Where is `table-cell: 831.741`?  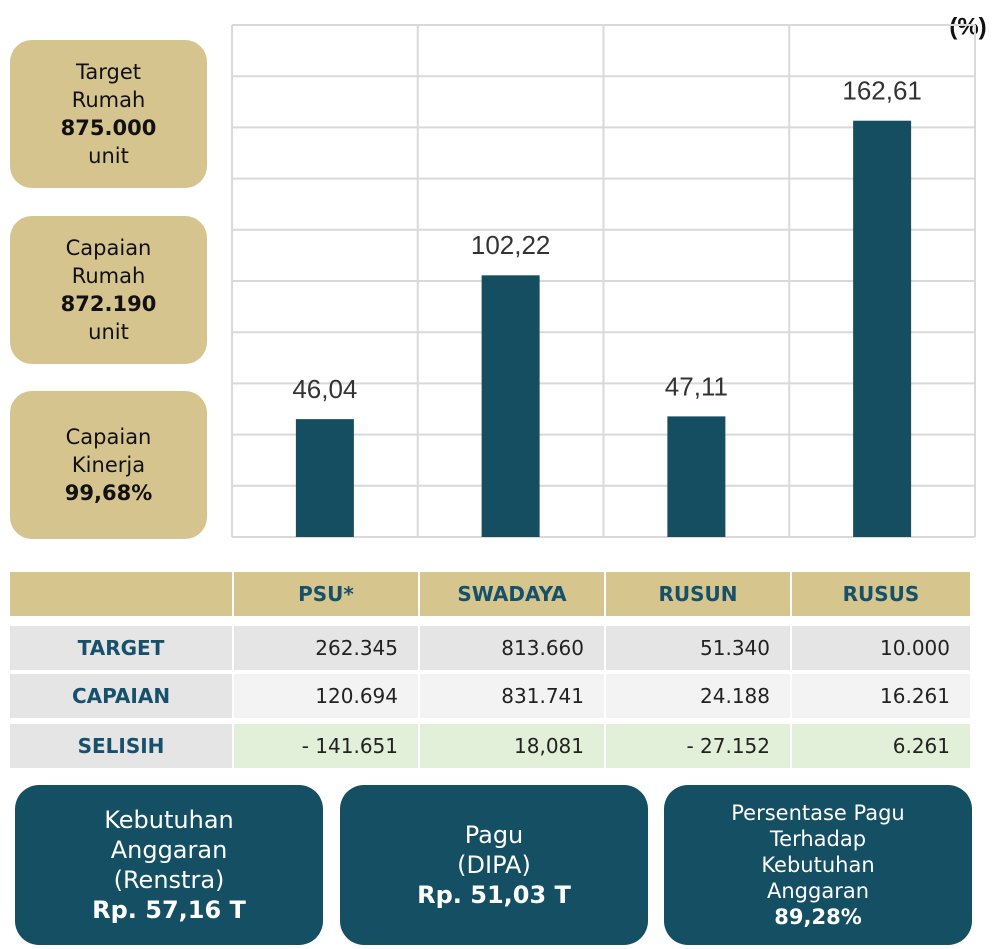 table-cell: 831.741 is located at coordinates (512, 696).